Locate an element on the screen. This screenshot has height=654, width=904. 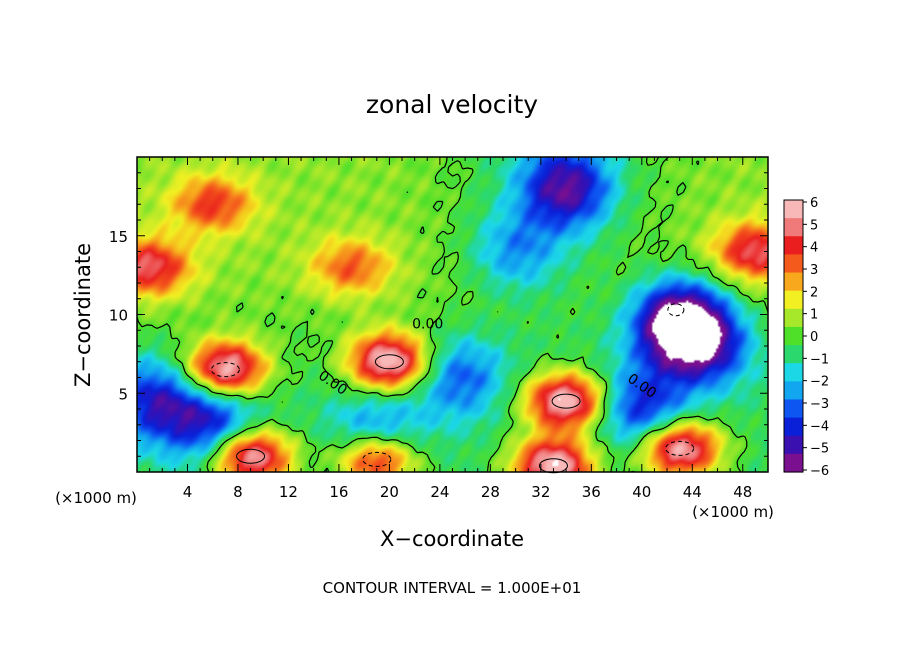
colorbar-tick-label: 0 is located at coordinates (814, 337).